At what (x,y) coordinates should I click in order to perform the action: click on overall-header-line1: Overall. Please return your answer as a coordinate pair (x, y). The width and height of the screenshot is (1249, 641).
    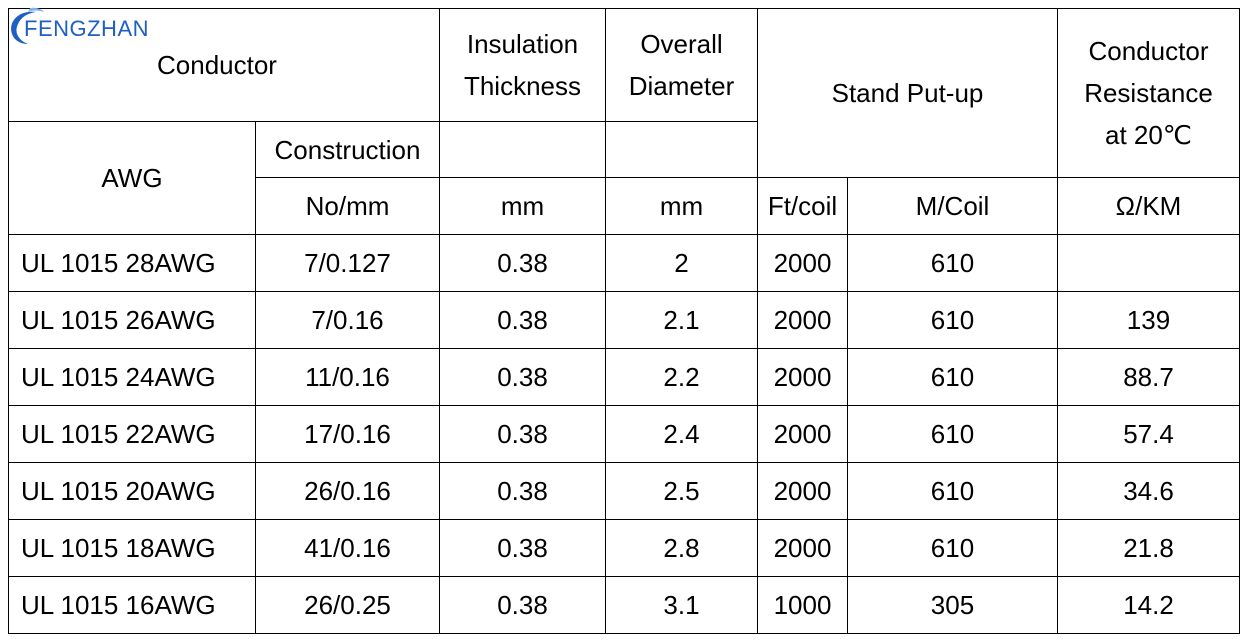
    Looking at the image, I should click on (681, 44).